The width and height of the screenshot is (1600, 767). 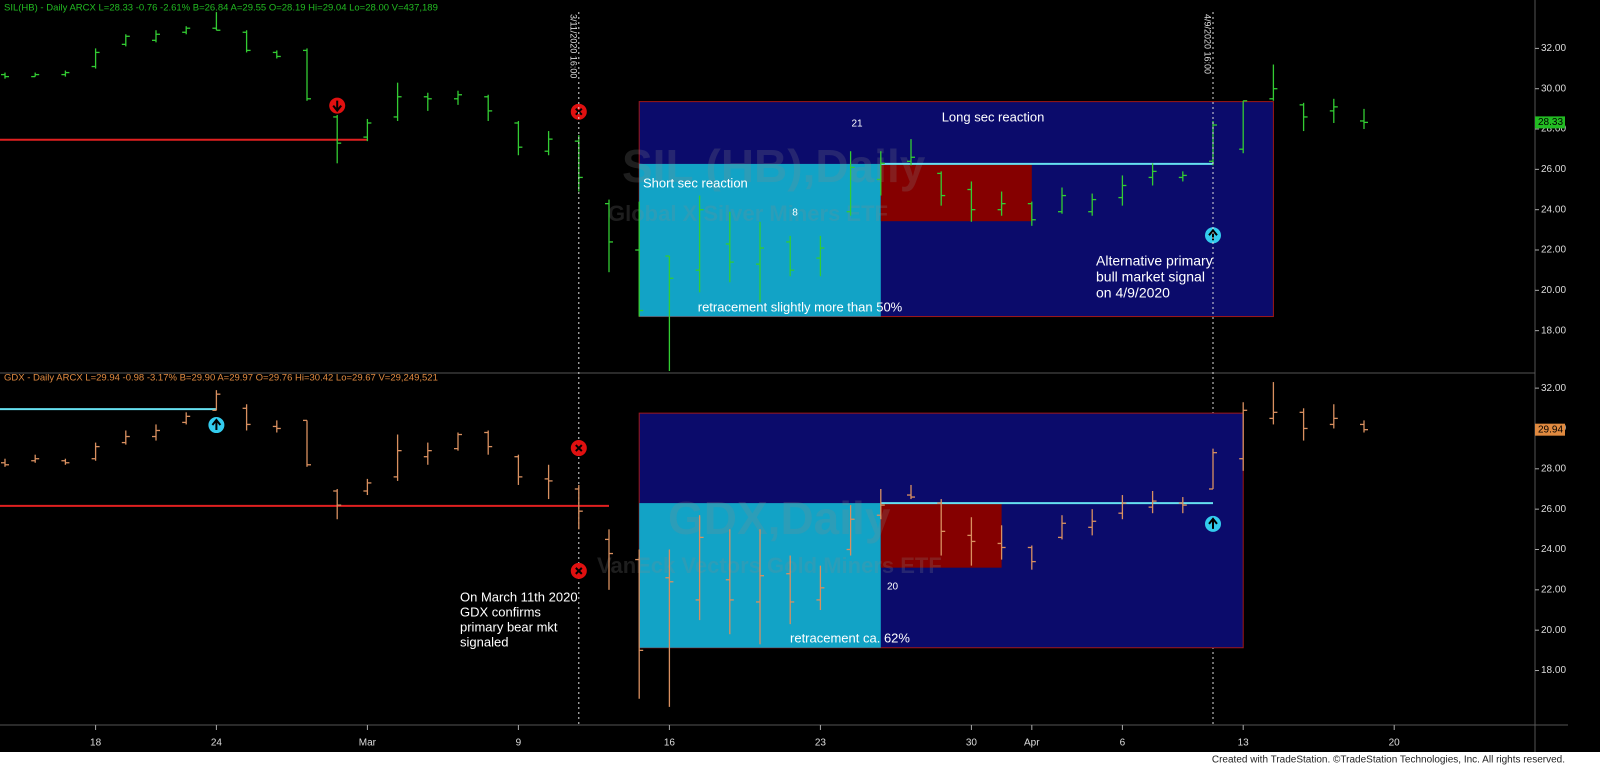 I want to click on x-tick-label: Mar, so click(x=368, y=743).